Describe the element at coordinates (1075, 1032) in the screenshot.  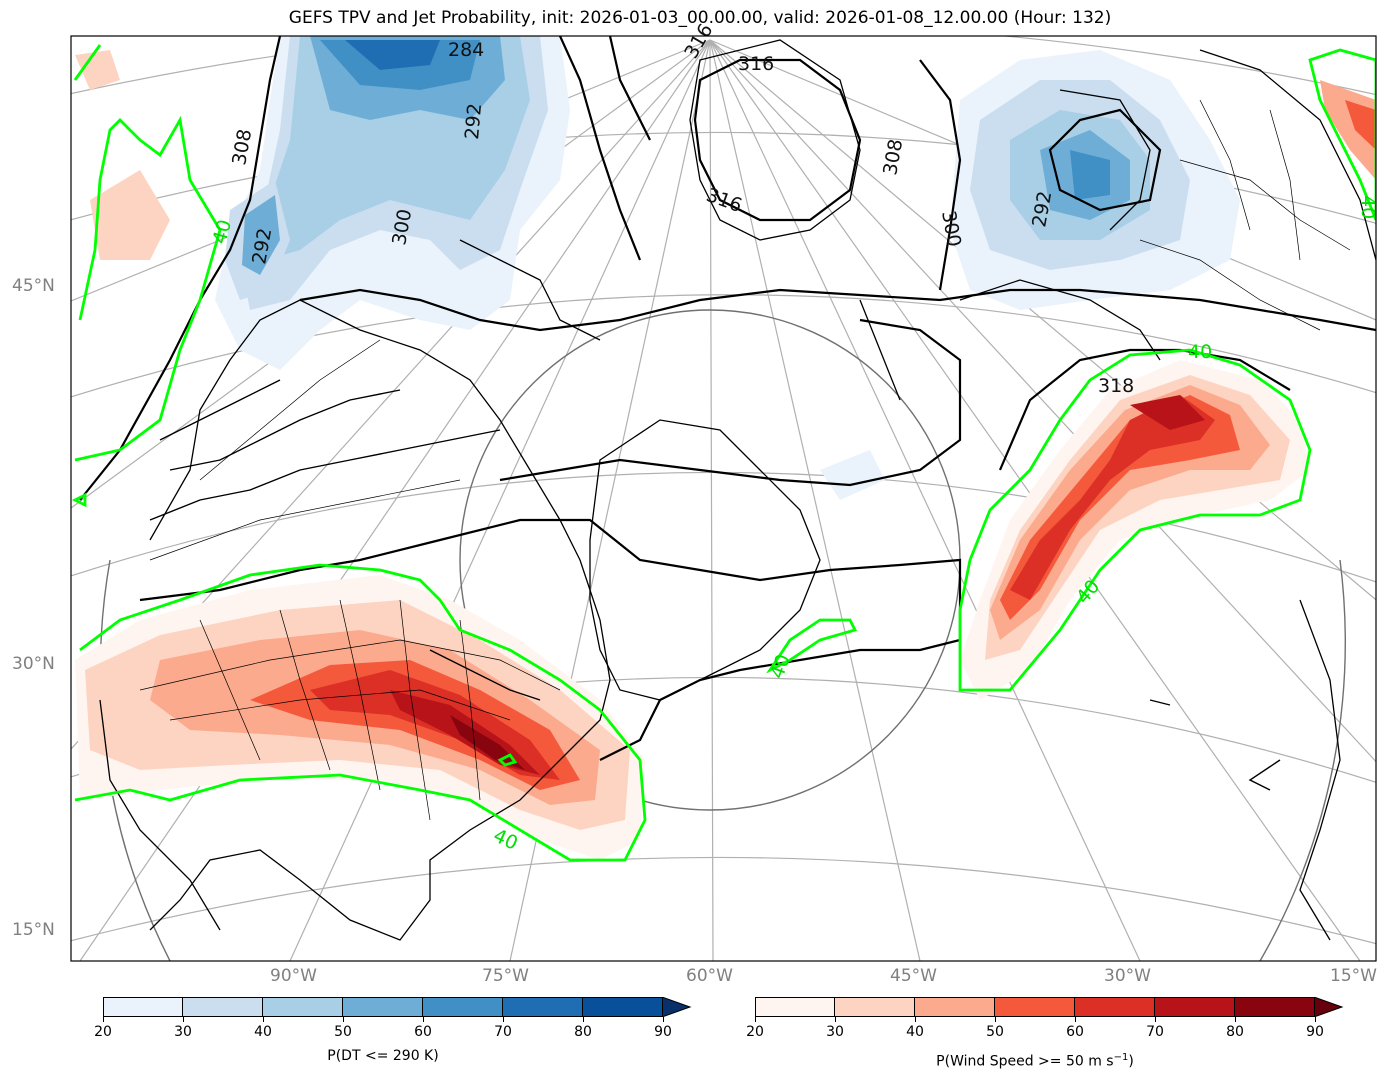
I see `colorbar_red-tick-label: 60` at that location.